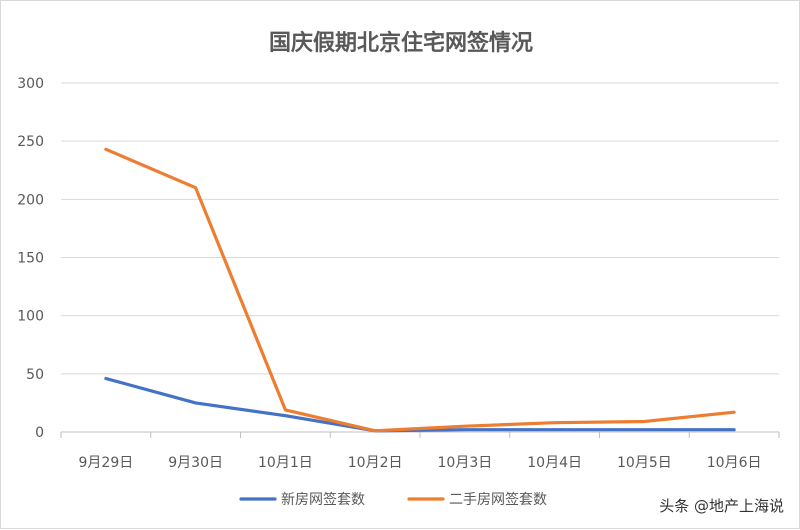 The height and width of the screenshot is (530, 800). What do you see at coordinates (30, 84) in the screenshot?
I see `y-tick-label: 300` at bounding box center [30, 84].